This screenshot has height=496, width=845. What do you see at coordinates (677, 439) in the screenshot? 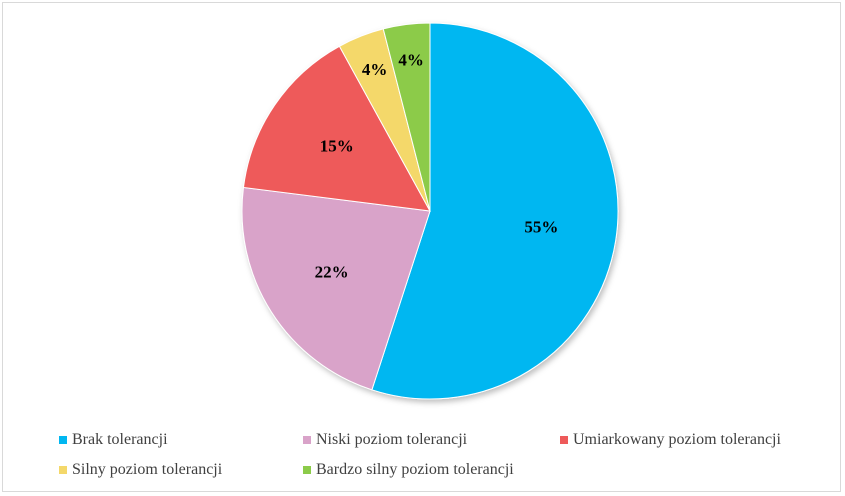
I see `legend-label: Umiarkowany poziom tolerancji` at bounding box center [677, 439].